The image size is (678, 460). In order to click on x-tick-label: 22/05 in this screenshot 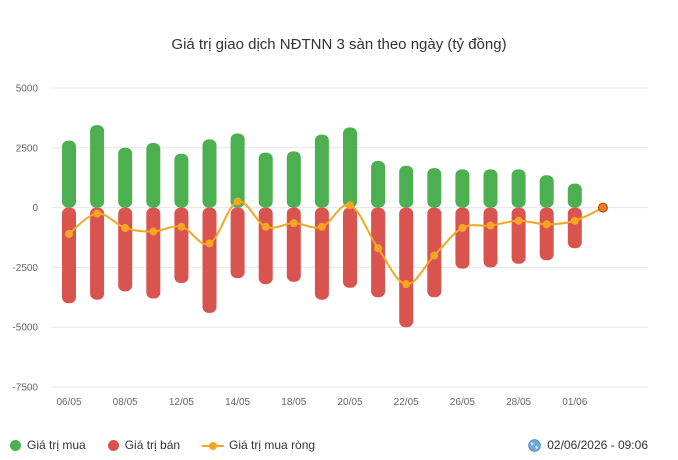, I will do `click(406, 402)`.